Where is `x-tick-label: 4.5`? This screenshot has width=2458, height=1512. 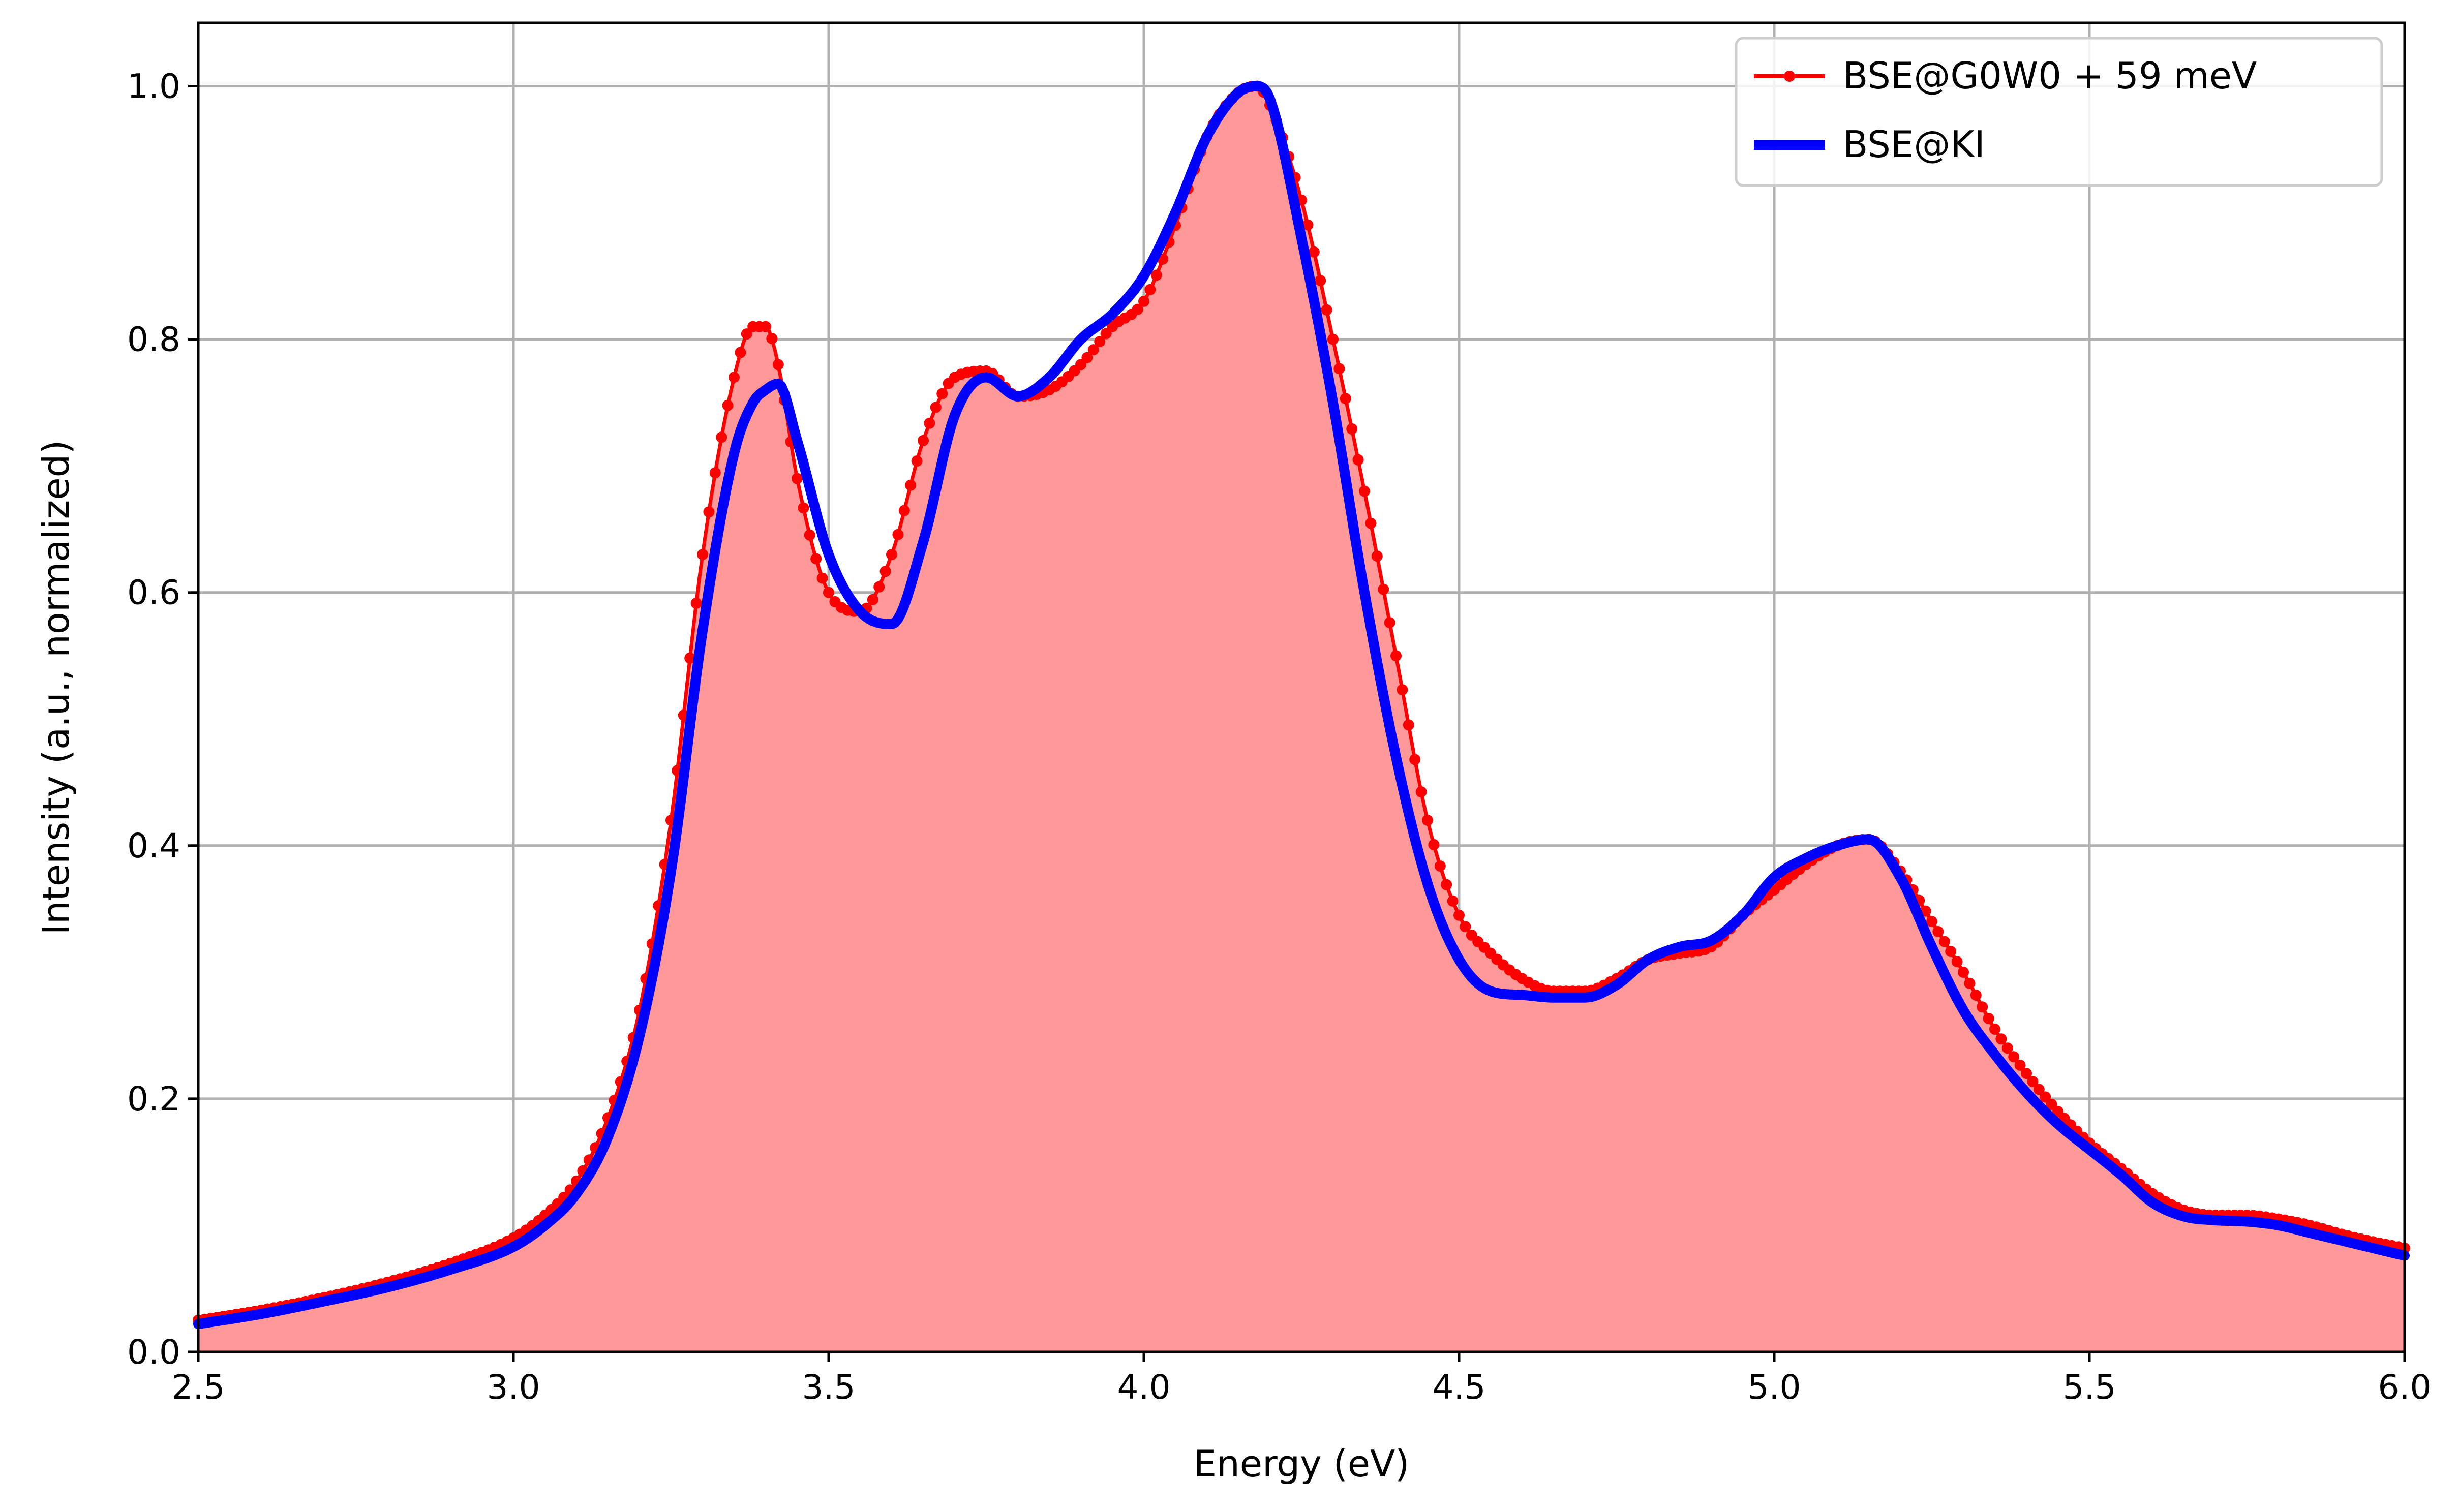 x-tick-label: 4.5 is located at coordinates (1459, 1387).